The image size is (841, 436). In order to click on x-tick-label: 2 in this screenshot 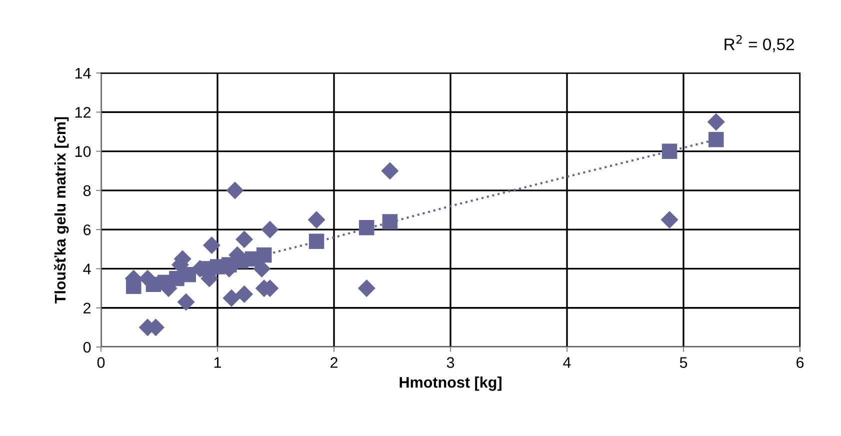, I will do `click(334, 362)`.